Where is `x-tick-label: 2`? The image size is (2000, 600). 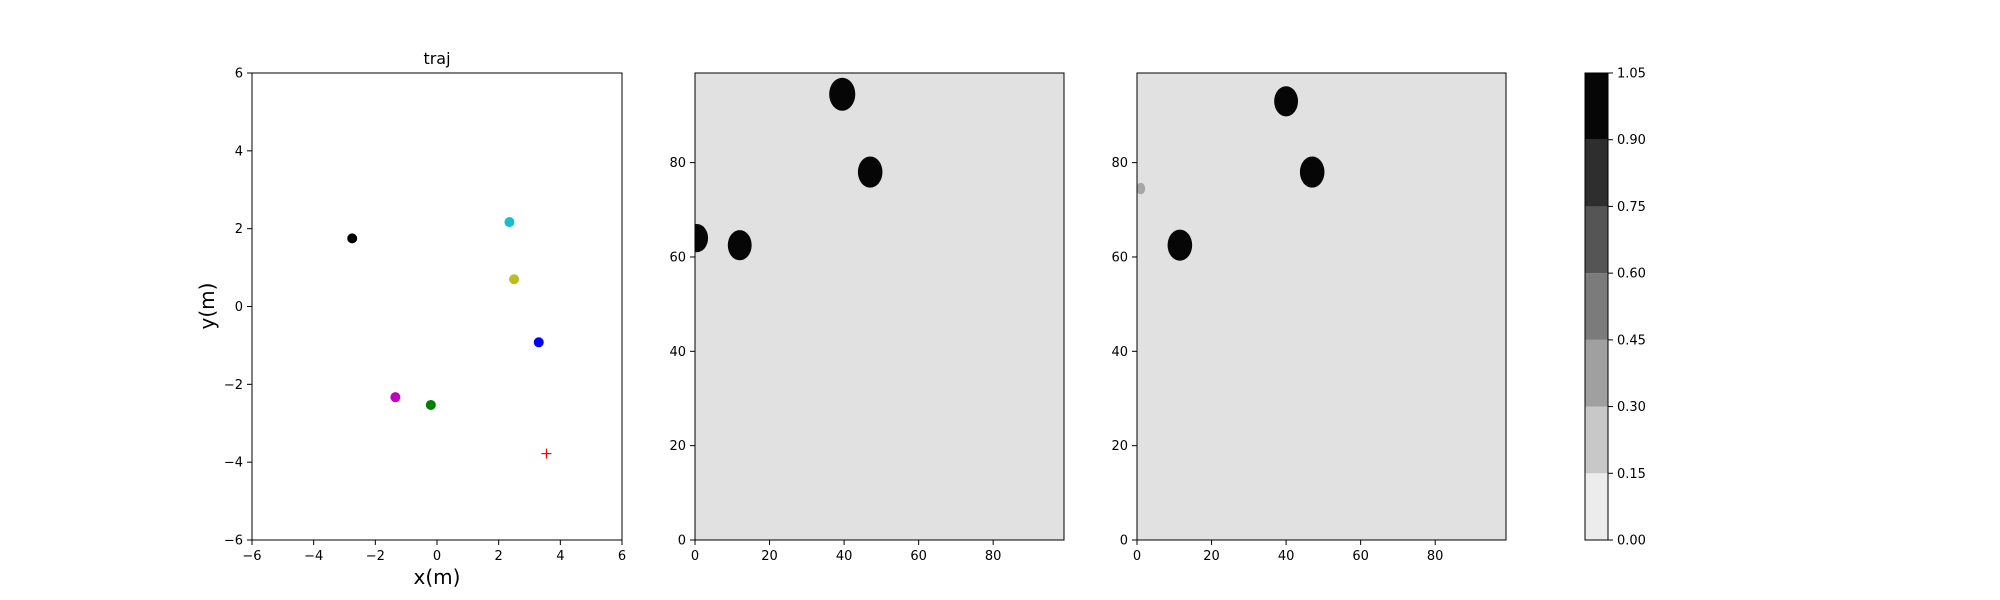
x-tick-label: 2 is located at coordinates (499, 556).